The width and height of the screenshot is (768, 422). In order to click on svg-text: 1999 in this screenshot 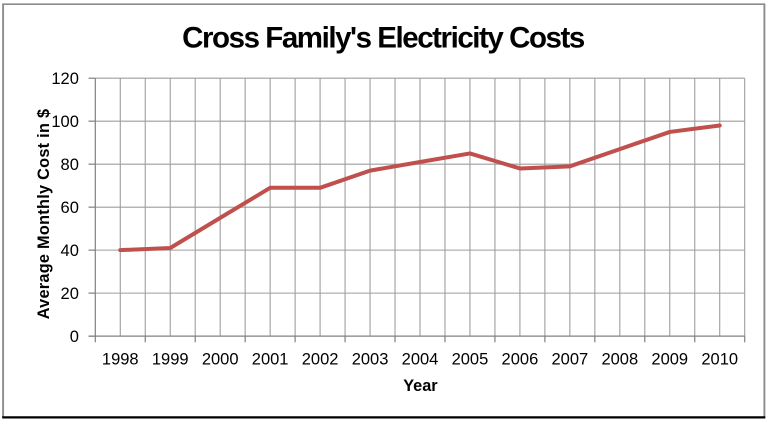, I will do `click(170, 359)`.